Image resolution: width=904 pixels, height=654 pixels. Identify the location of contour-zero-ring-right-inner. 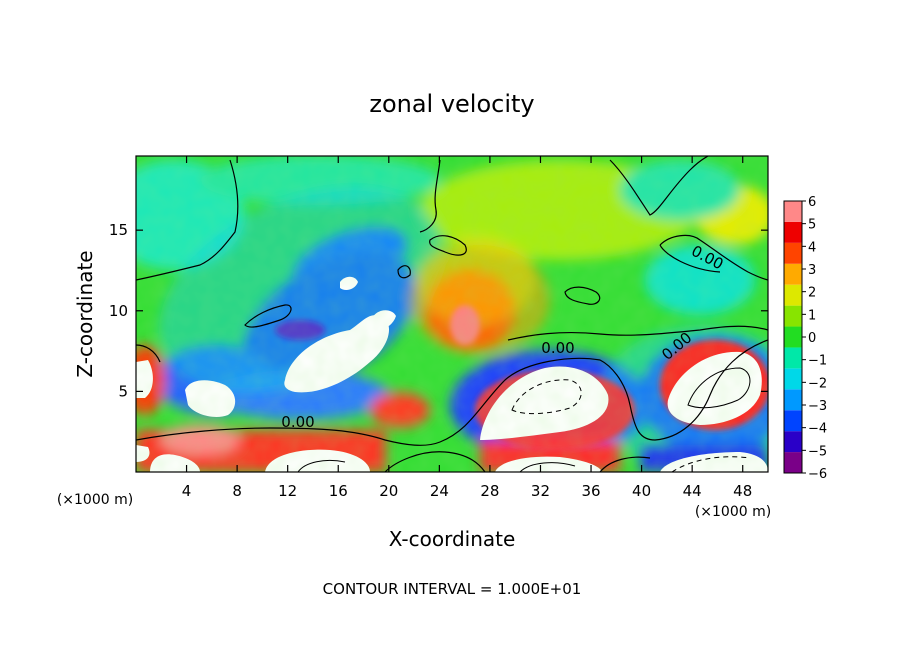
(690, 258).